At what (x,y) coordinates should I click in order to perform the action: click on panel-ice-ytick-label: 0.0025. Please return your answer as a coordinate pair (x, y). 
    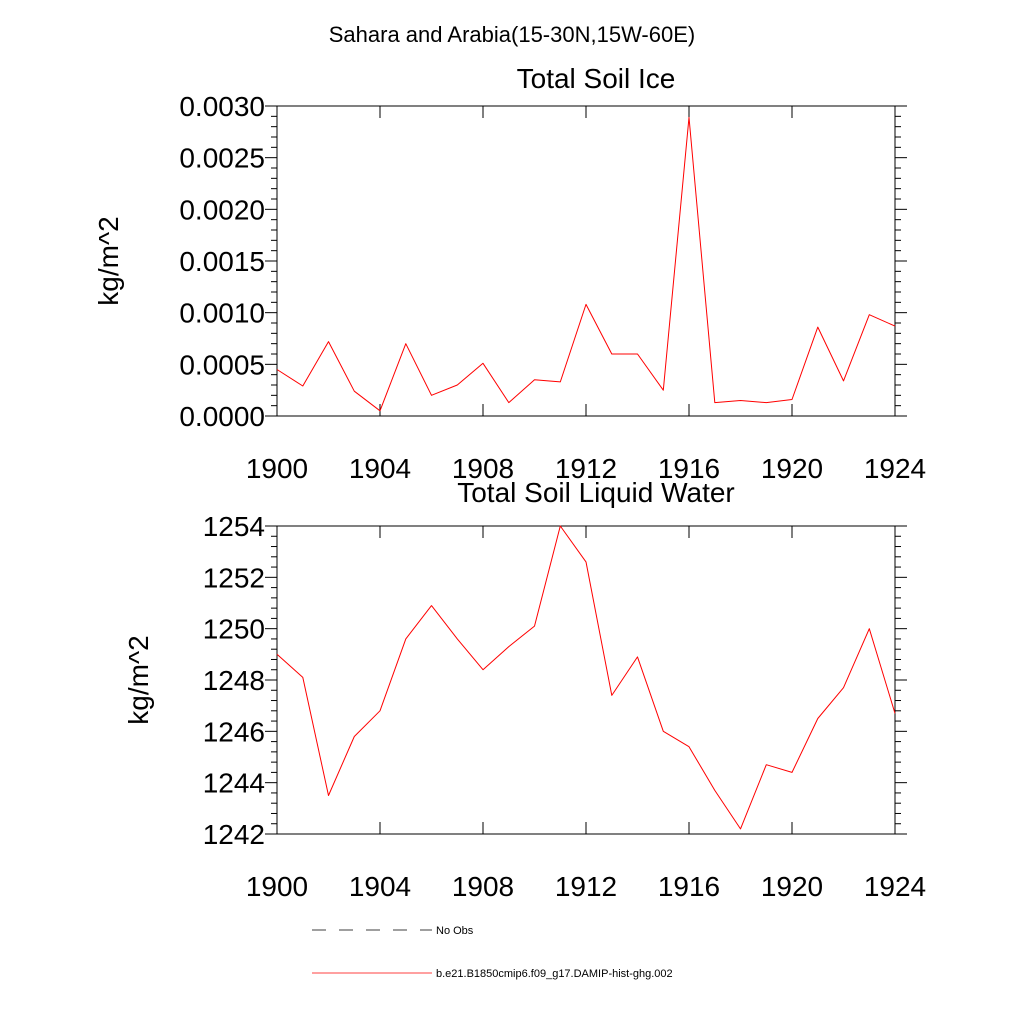
    Looking at the image, I should click on (222, 158).